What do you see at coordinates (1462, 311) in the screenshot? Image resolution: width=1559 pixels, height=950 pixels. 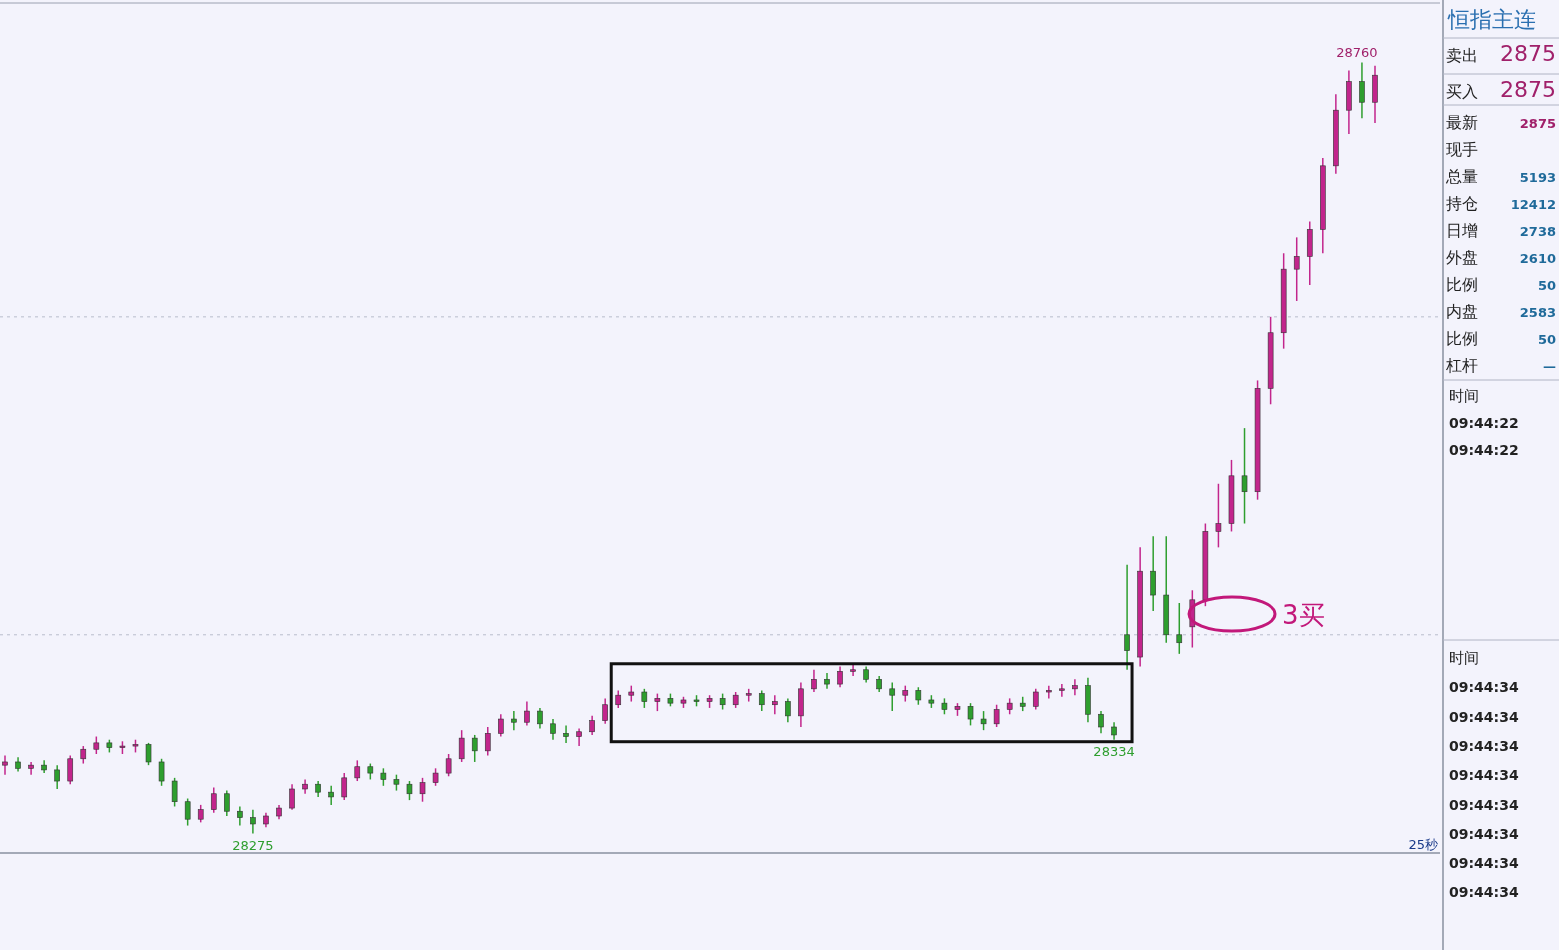 I see `category-label: 内盘` at bounding box center [1462, 311].